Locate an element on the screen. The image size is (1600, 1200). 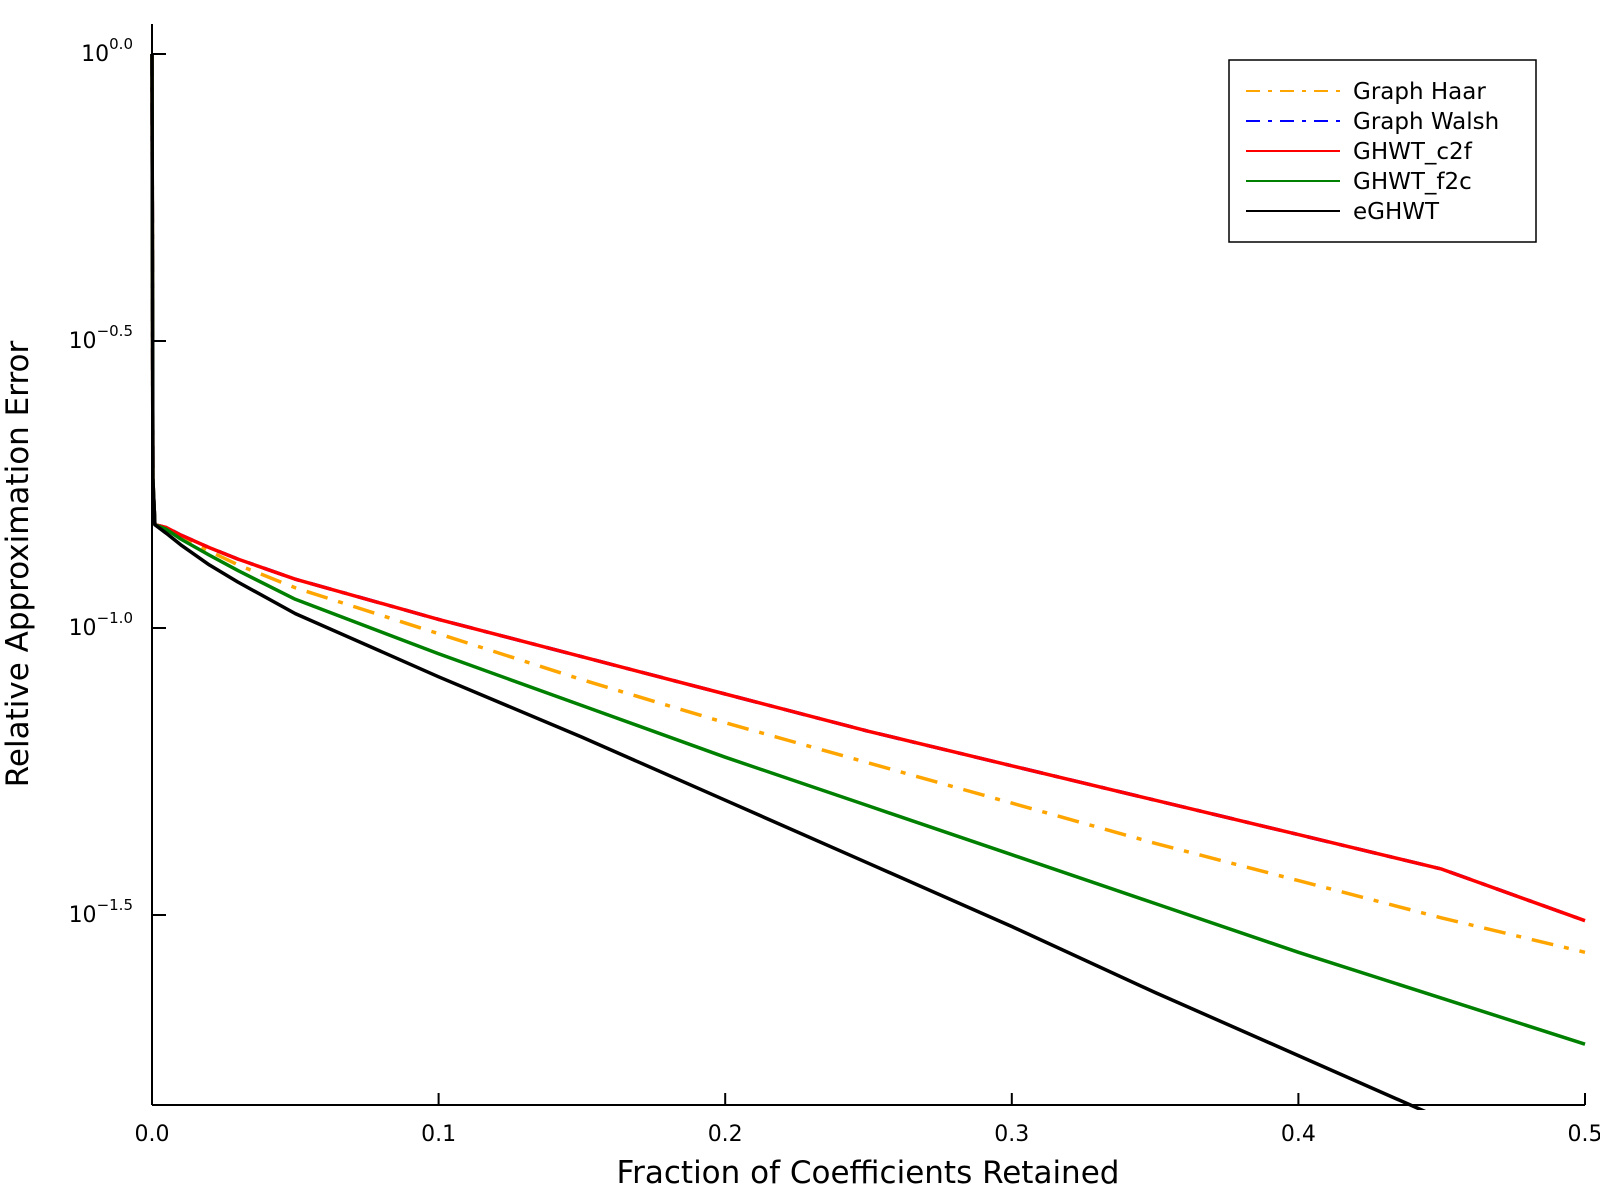
legend-label: Graph Walsh is located at coordinates (1426, 122).